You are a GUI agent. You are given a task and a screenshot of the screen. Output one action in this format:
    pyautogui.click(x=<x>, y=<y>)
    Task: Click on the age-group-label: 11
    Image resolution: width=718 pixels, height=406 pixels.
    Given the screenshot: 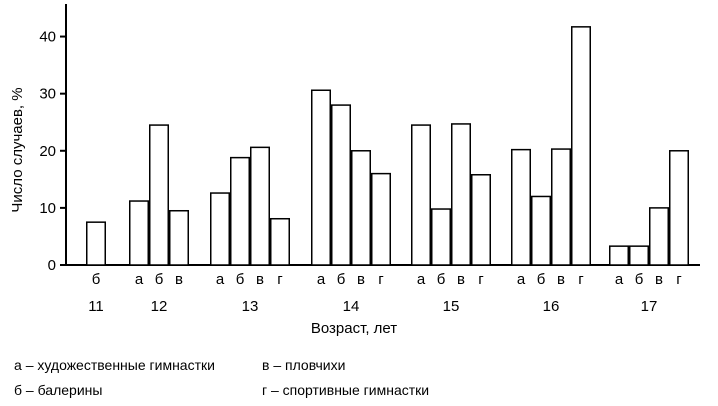 What is the action you would take?
    pyautogui.click(x=96, y=306)
    